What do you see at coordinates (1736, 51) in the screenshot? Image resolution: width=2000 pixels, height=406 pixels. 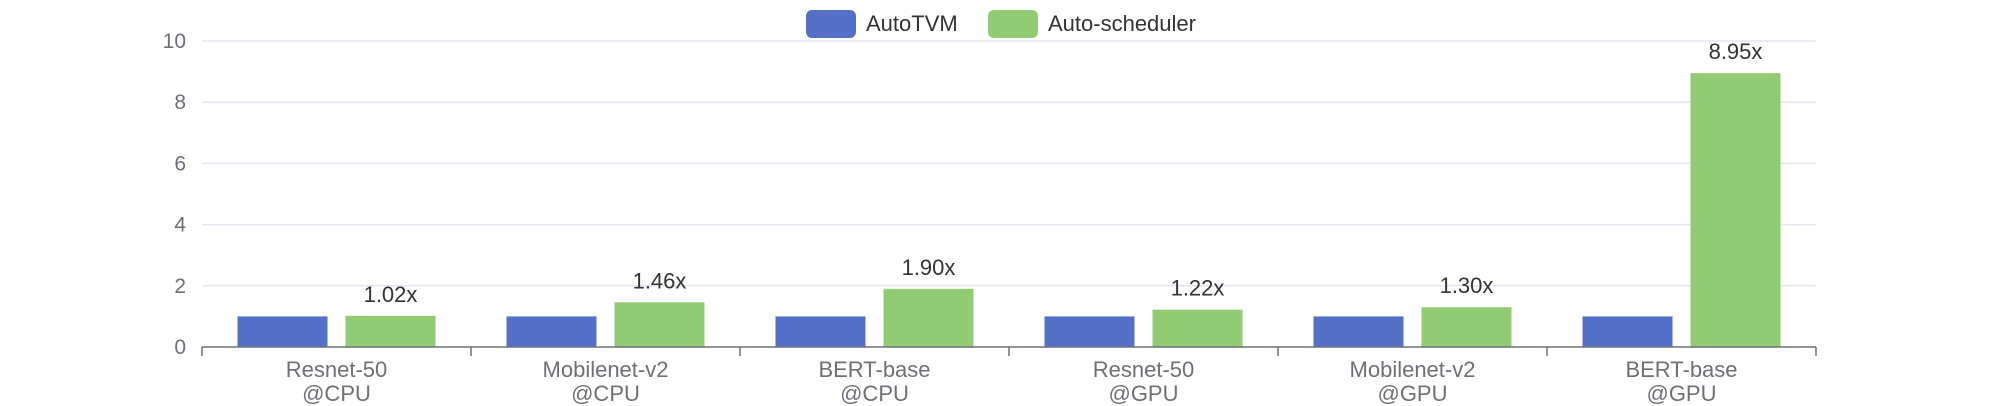 I see `data-label: 8.95x` at bounding box center [1736, 51].